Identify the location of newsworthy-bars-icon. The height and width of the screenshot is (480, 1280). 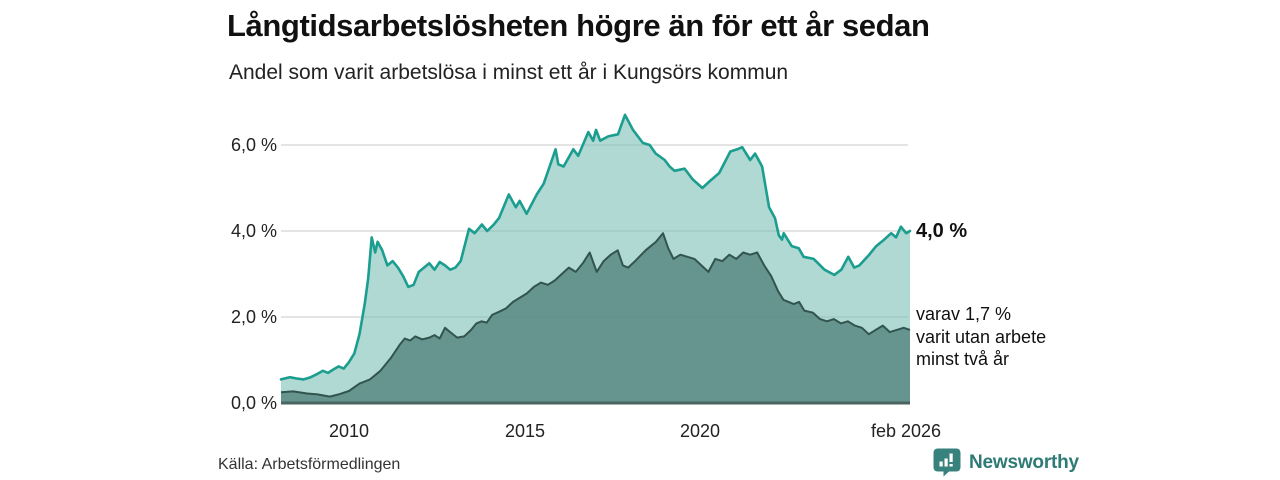
(947, 462).